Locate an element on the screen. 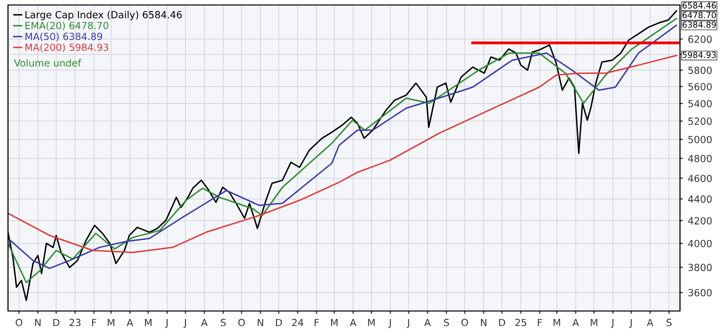 This screenshot has width=723, height=331. legend-label: MA(50) 6384.89 is located at coordinates (63, 37).